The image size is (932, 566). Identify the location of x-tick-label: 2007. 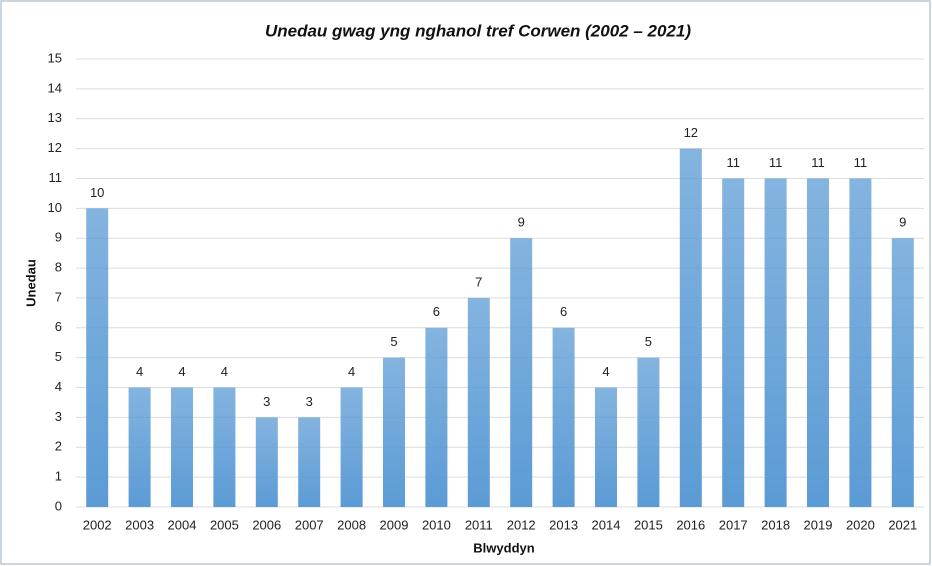
(309, 524).